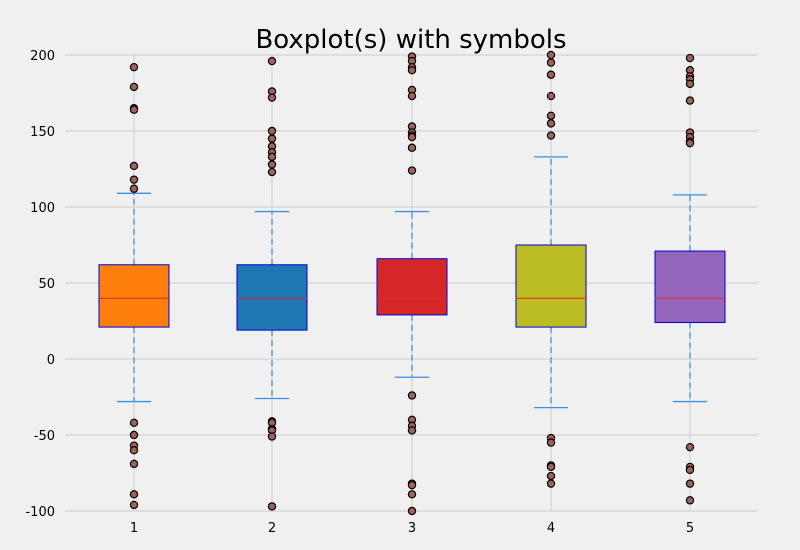 The image size is (800, 550). I want to click on y-tick-label: 100, so click(42, 208).